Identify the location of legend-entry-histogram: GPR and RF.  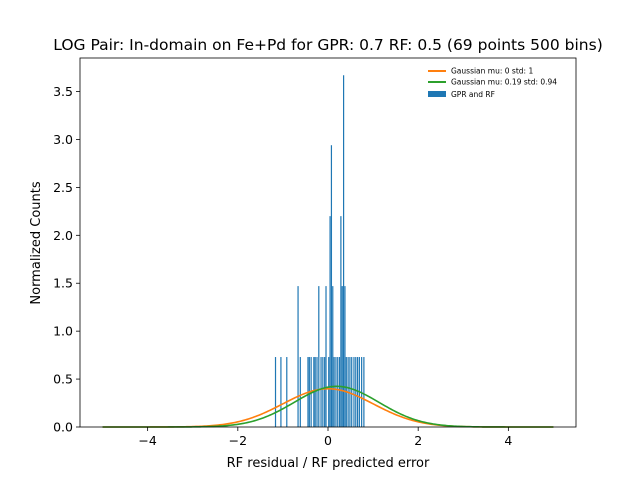
(461, 94).